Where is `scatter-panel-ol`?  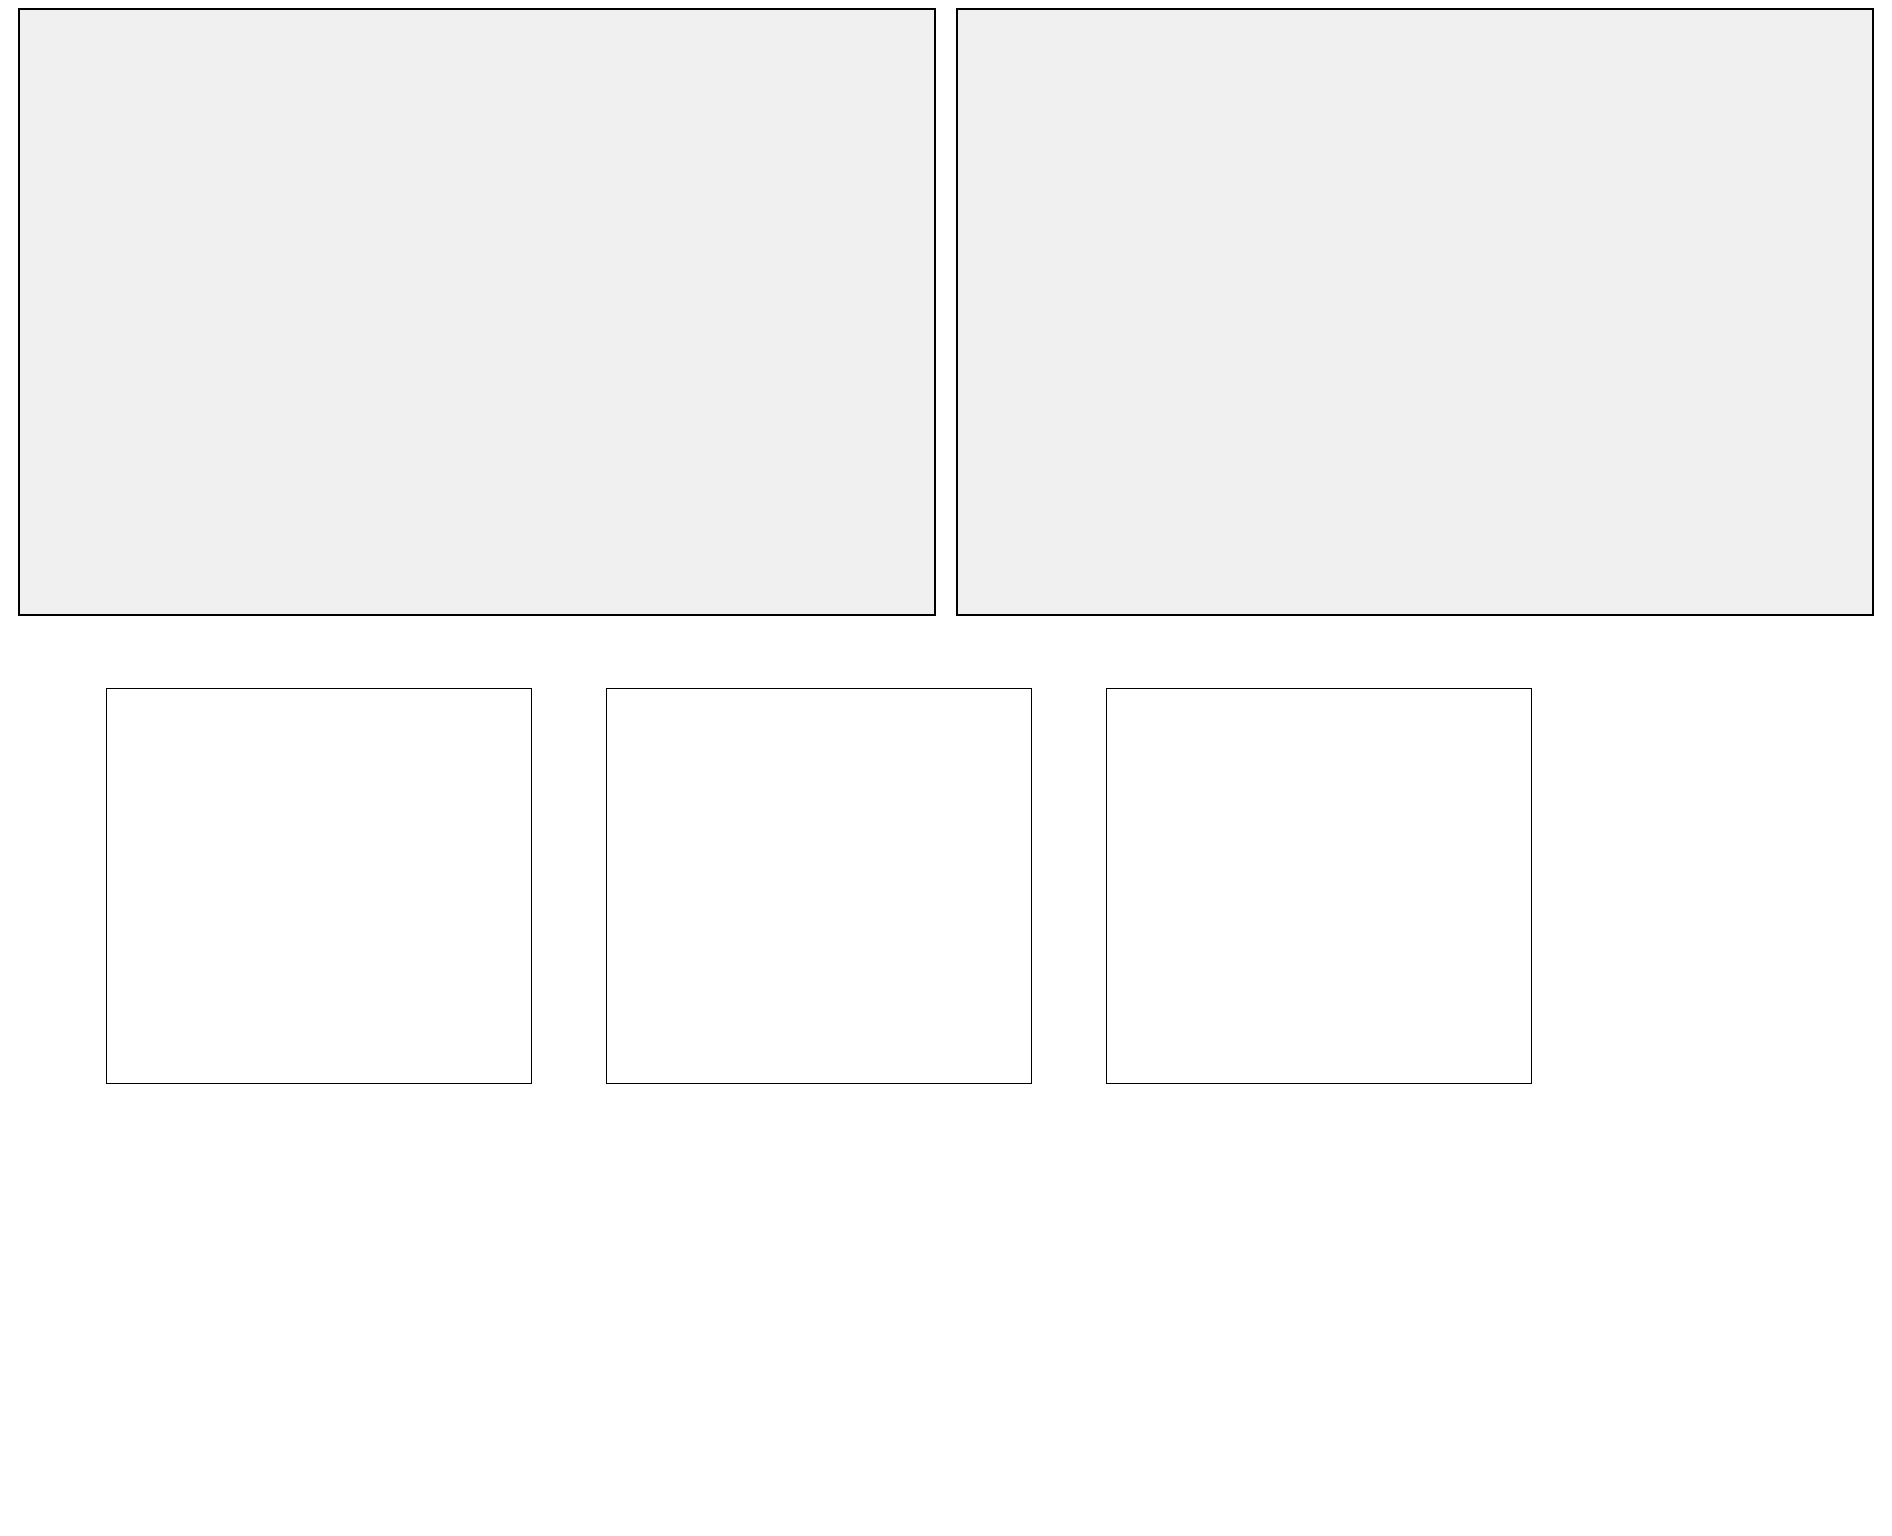 scatter-panel-ol is located at coordinates (290, 896).